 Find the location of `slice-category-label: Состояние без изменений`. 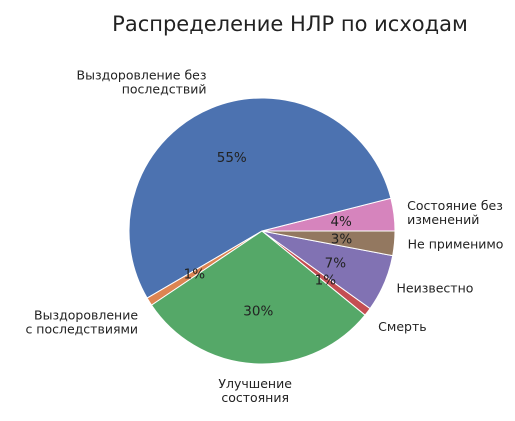

slice-category-label: Состояние без изменений is located at coordinates (455, 212).